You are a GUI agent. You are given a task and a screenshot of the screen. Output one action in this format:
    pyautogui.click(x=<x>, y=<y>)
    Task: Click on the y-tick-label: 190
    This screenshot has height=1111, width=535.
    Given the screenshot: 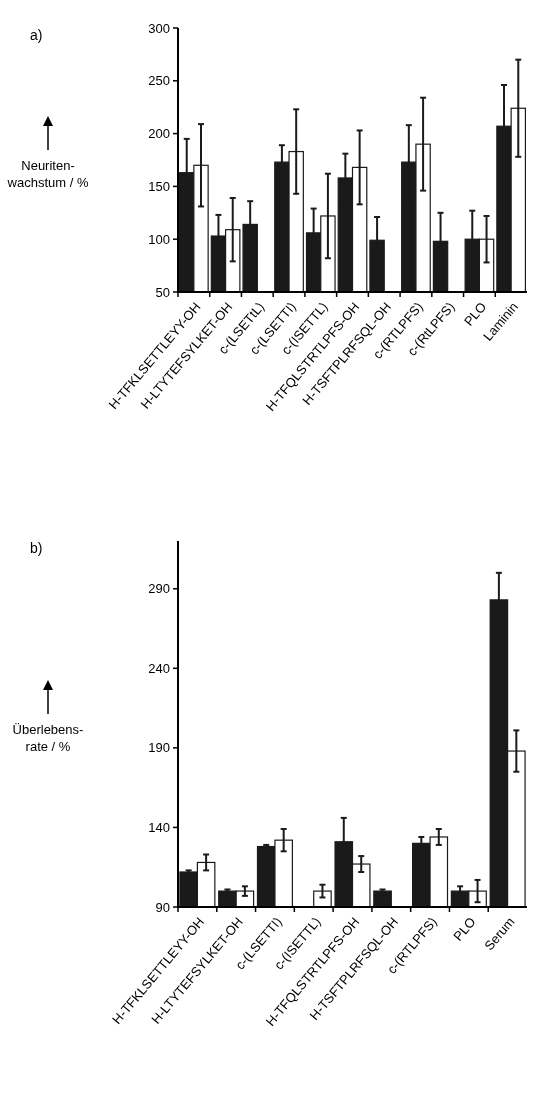 What is the action you would take?
    pyautogui.click(x=159, y=748)
    